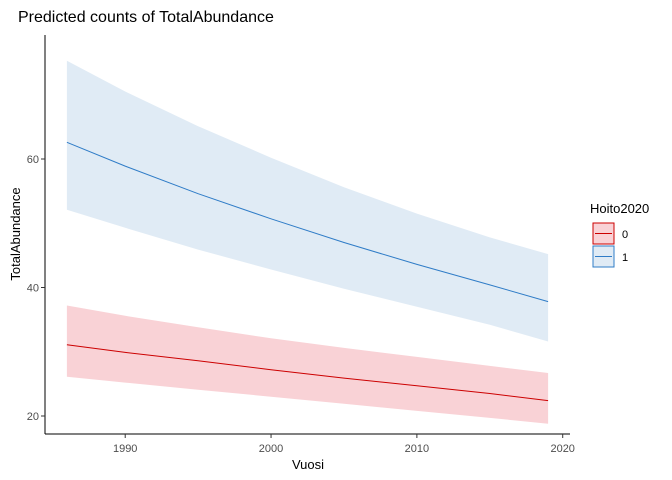 The height and width of the screenshot is (480, 672). I want to click on chart-title: Predicted counts of TotalAbundance, so click(146, 17).